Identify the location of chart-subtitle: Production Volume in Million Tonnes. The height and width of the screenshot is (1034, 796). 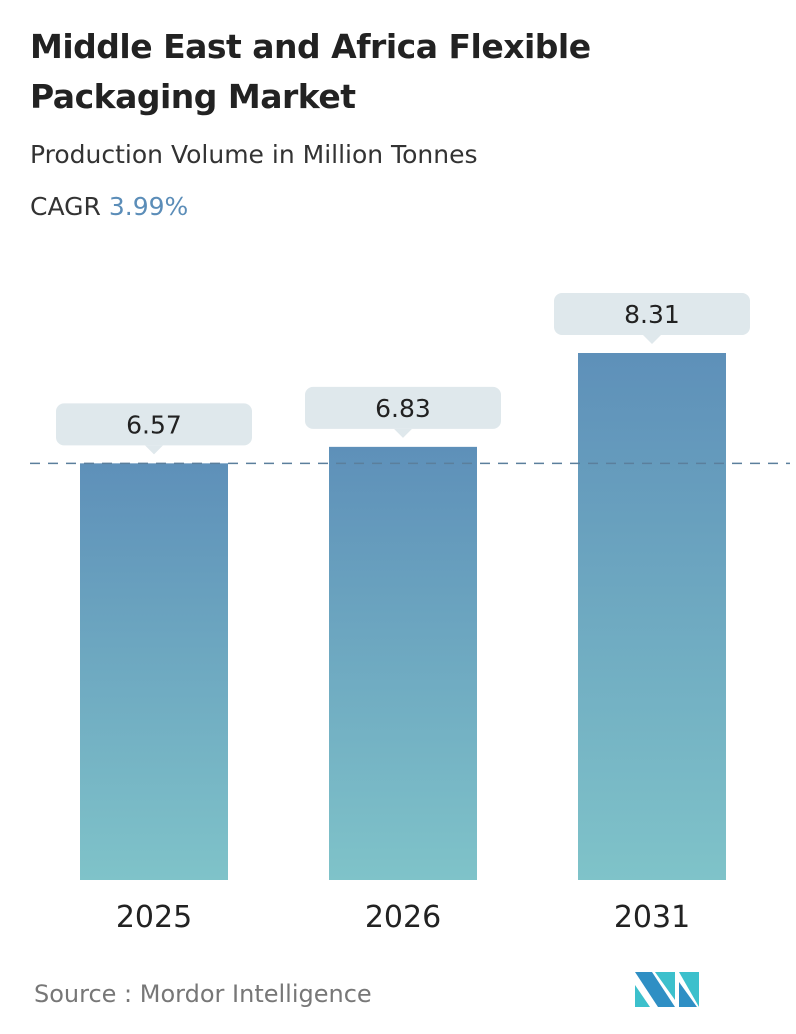
(254, 154).